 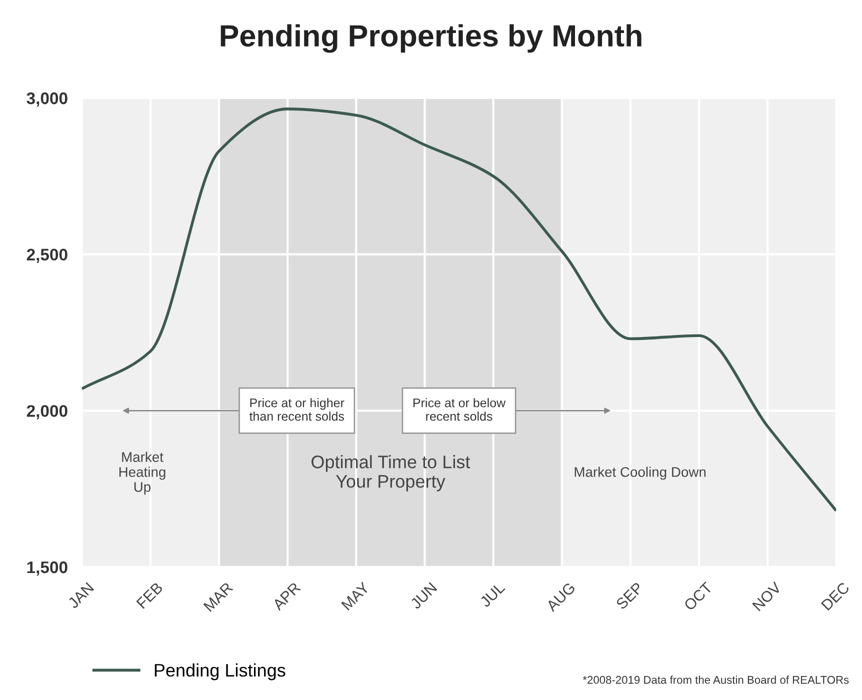 I want to click on y-tick-label: 2,500, so click(x=47, y=255).